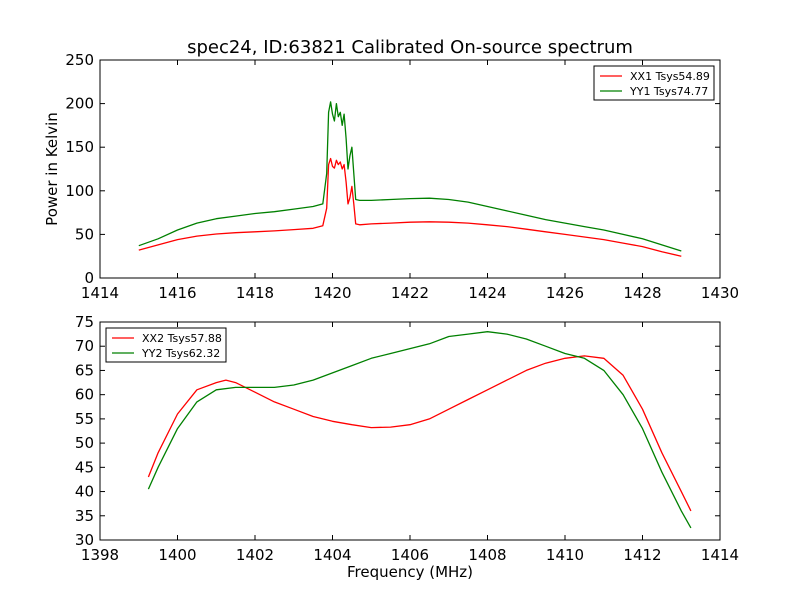  Describe the element at coordinates (177, 293) in the screenshot. I see `x-tick-label: 1416` at that location.